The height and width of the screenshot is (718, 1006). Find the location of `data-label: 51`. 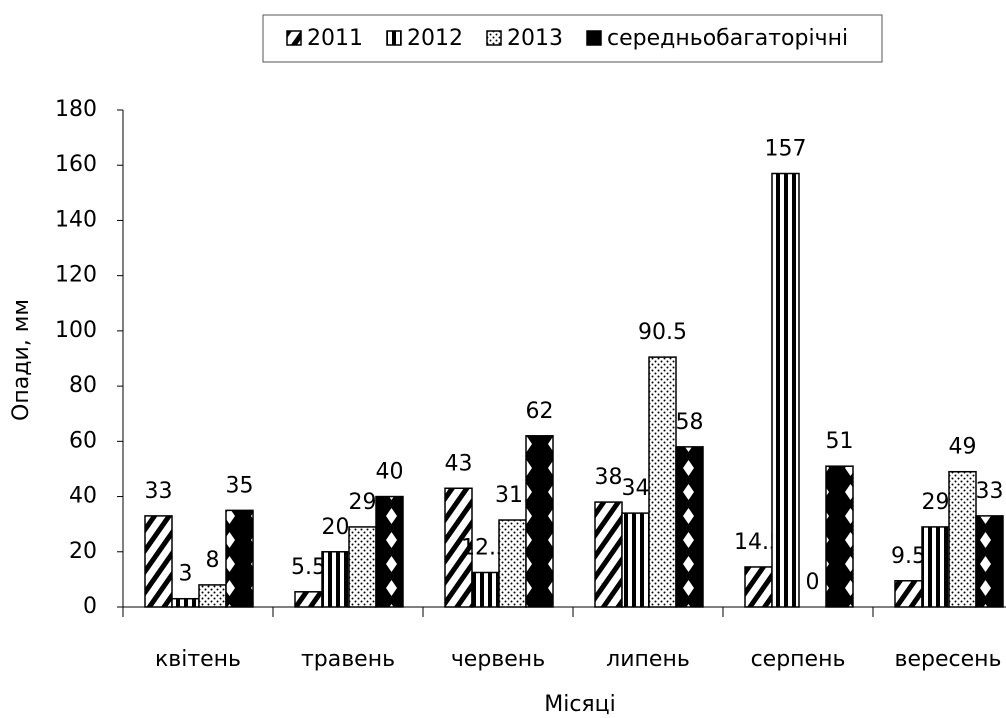

data-label: 51 is located at coordinates (840, 441).